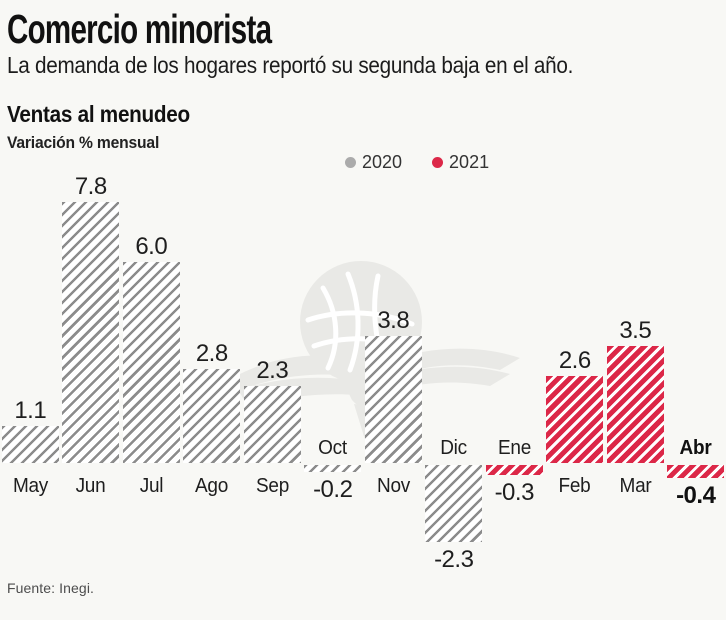 Image resolution: width=726 pixels, height=620 pixels. Describe the element at coordinates (30, 486) in the screenshot. I see `month-label-may: May` at that location.